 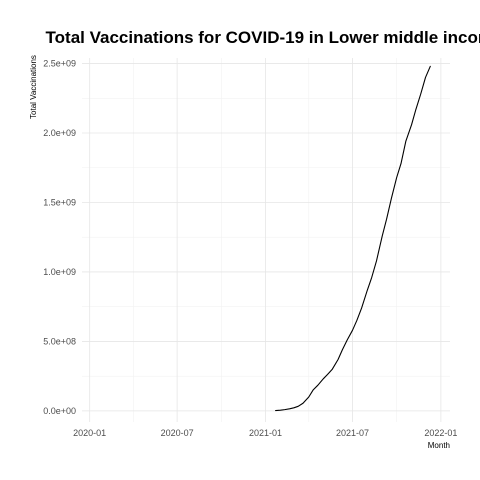 I want to click on x-tick-label: 2021-01, so click(x=265, y=433).